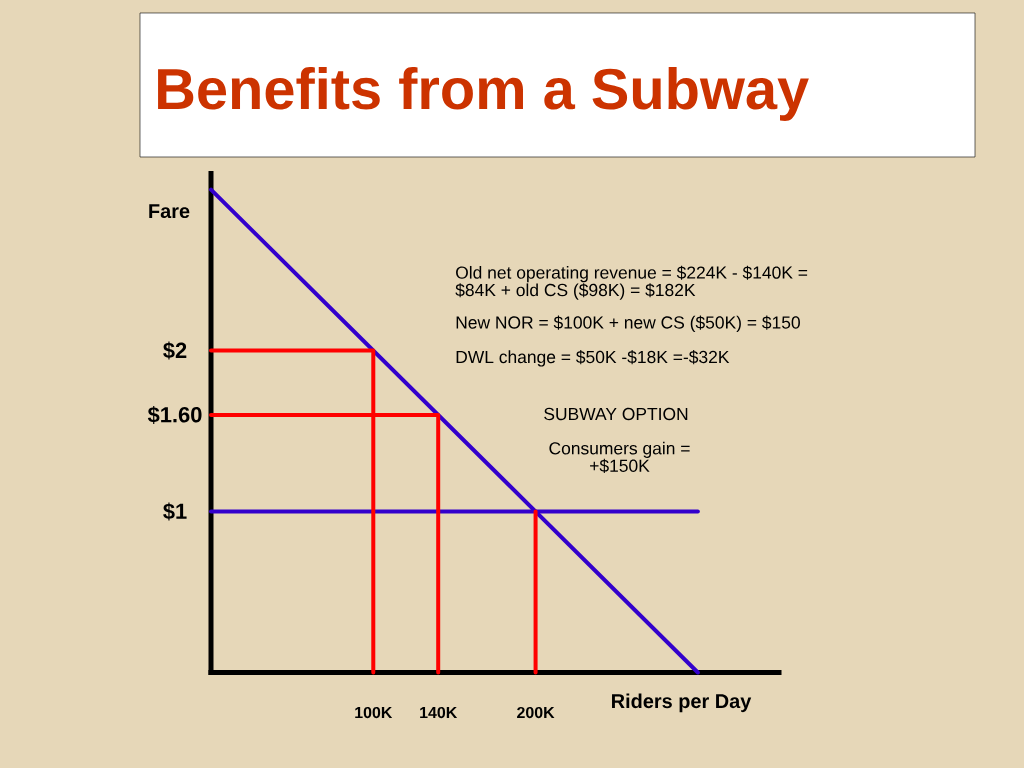  I want to click on annotation: DWL change = $50K -$18K =-$32K, so click(593, 358).